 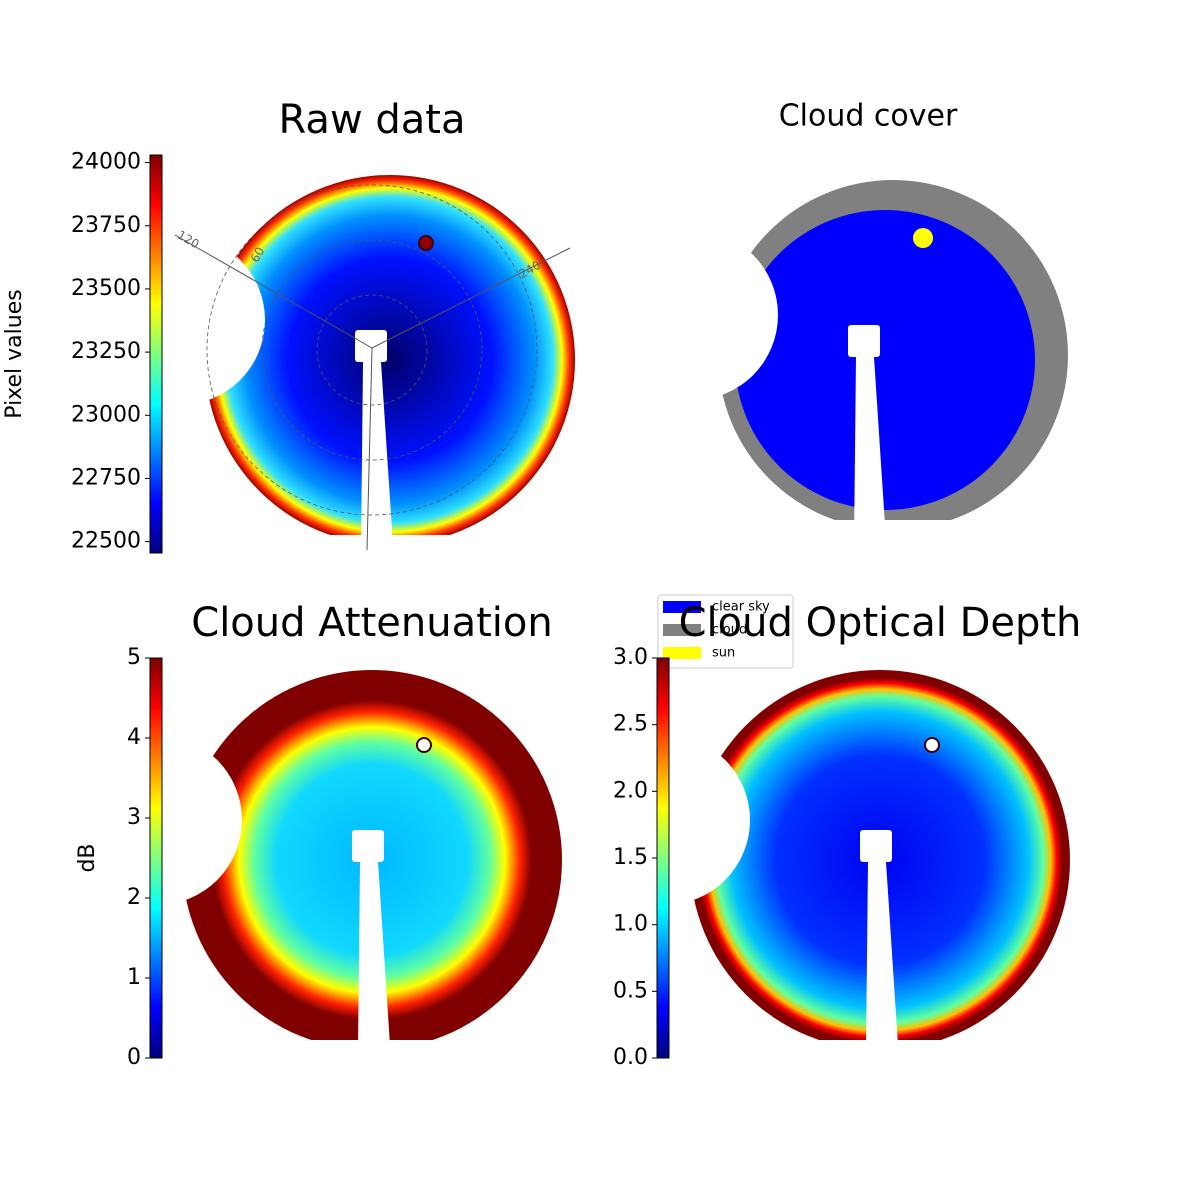 I want to click on polar-ring, so click(x=372, y=350).